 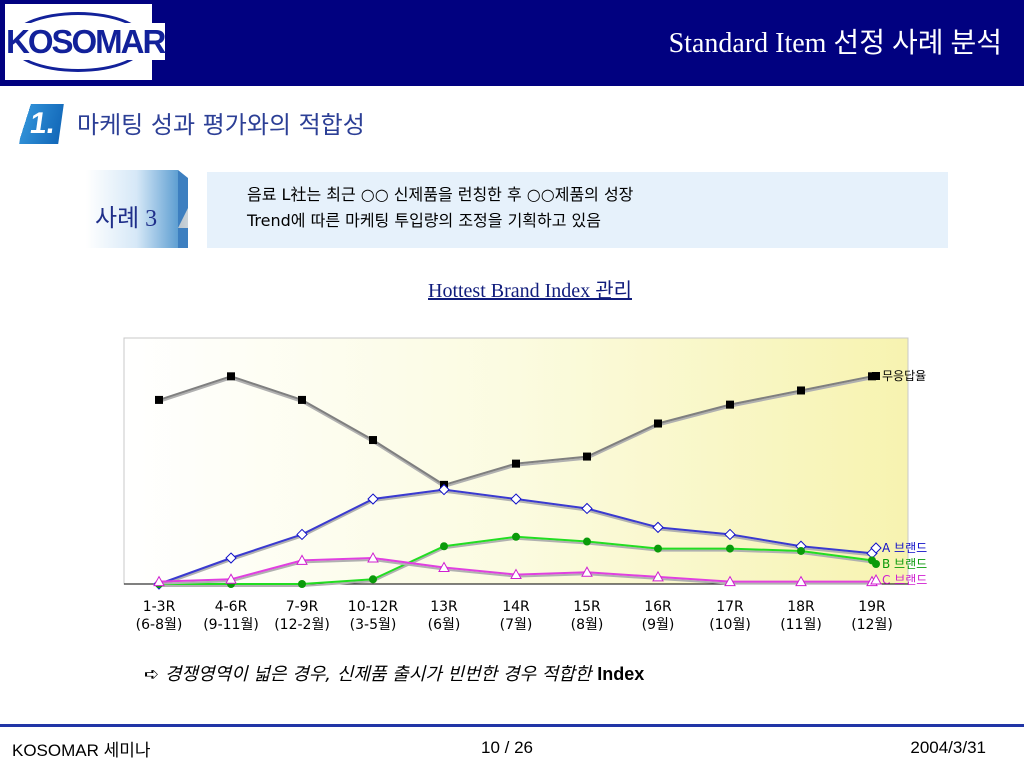 What do you see at coordinates (658, 625) in the screenshot?
I see `x-tick-sublabel: (9월)` at bounding box center [658, 625].